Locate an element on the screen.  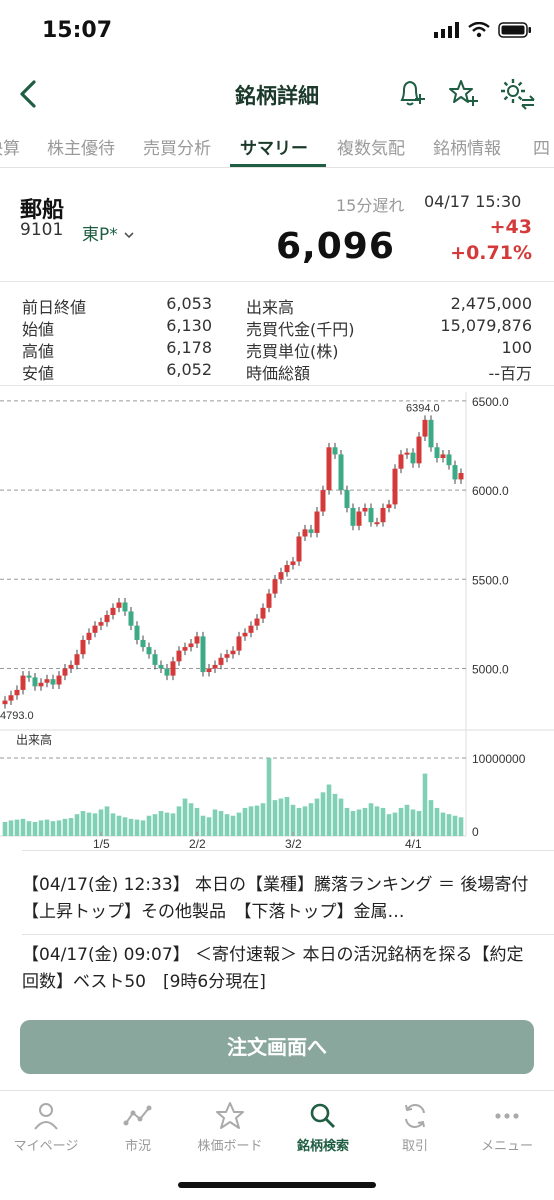
tabbar-label: 取引 is located at coordinates (414, 1146).